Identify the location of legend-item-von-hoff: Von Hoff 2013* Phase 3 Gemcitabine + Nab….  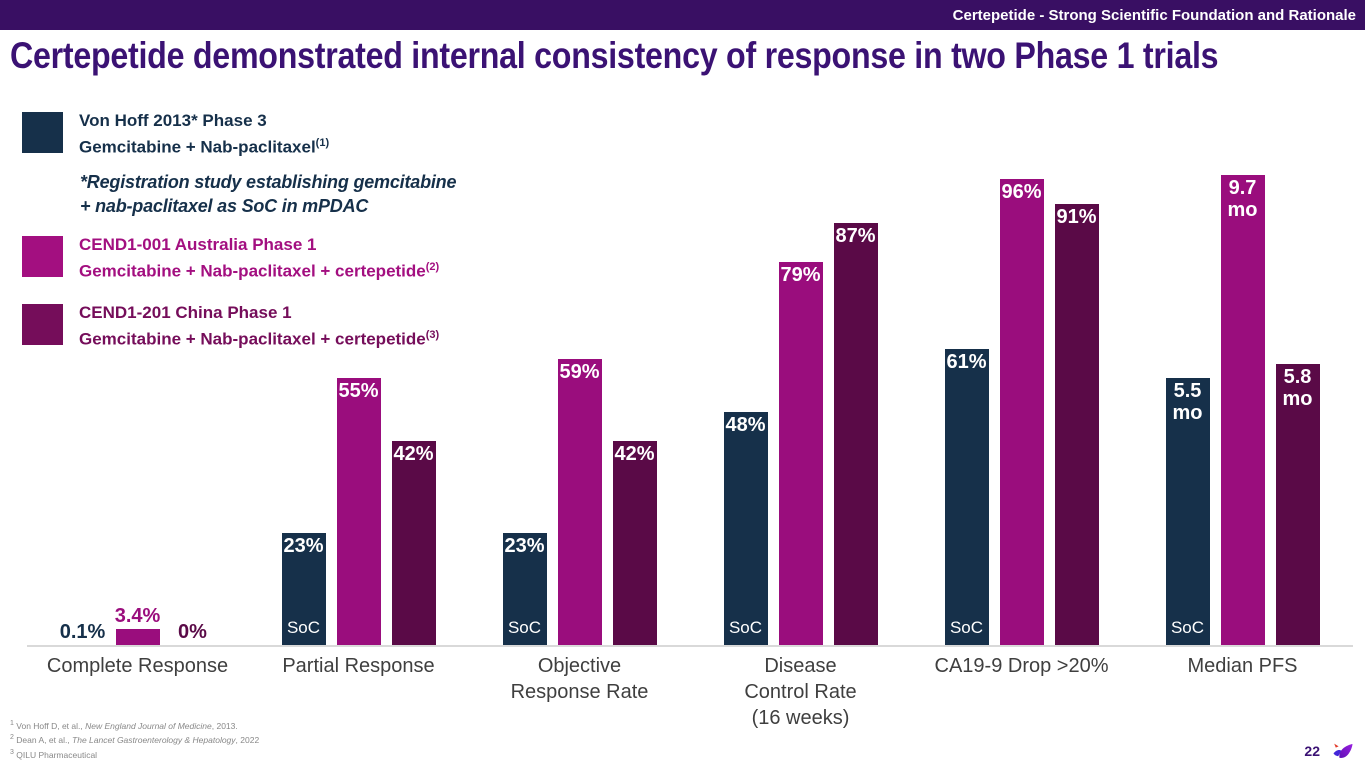
(176, 135).